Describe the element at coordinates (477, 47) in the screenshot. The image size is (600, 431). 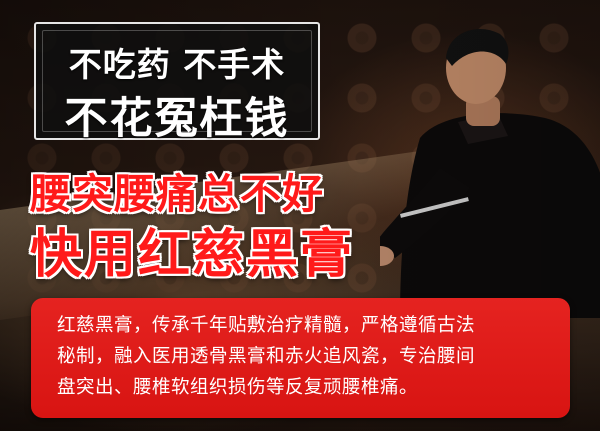
I see `hair-shape` at that location.